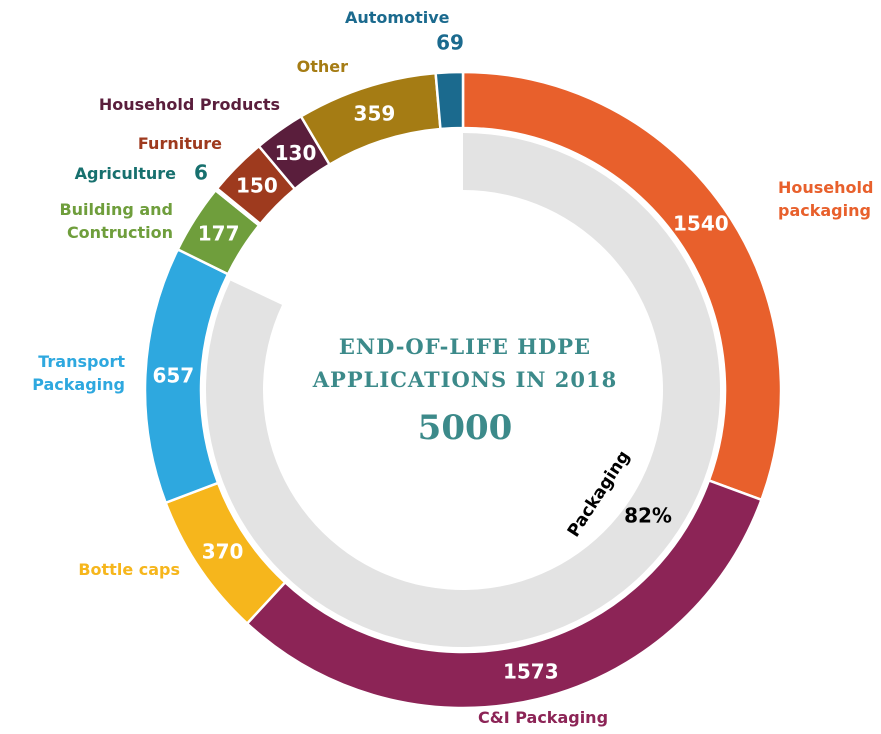 The height and width of the screenshot is (734, 881). What do you see at coordinates (322, 66) in the screenshot?
I see `category-label: Other` at bounding box center [322, 66].